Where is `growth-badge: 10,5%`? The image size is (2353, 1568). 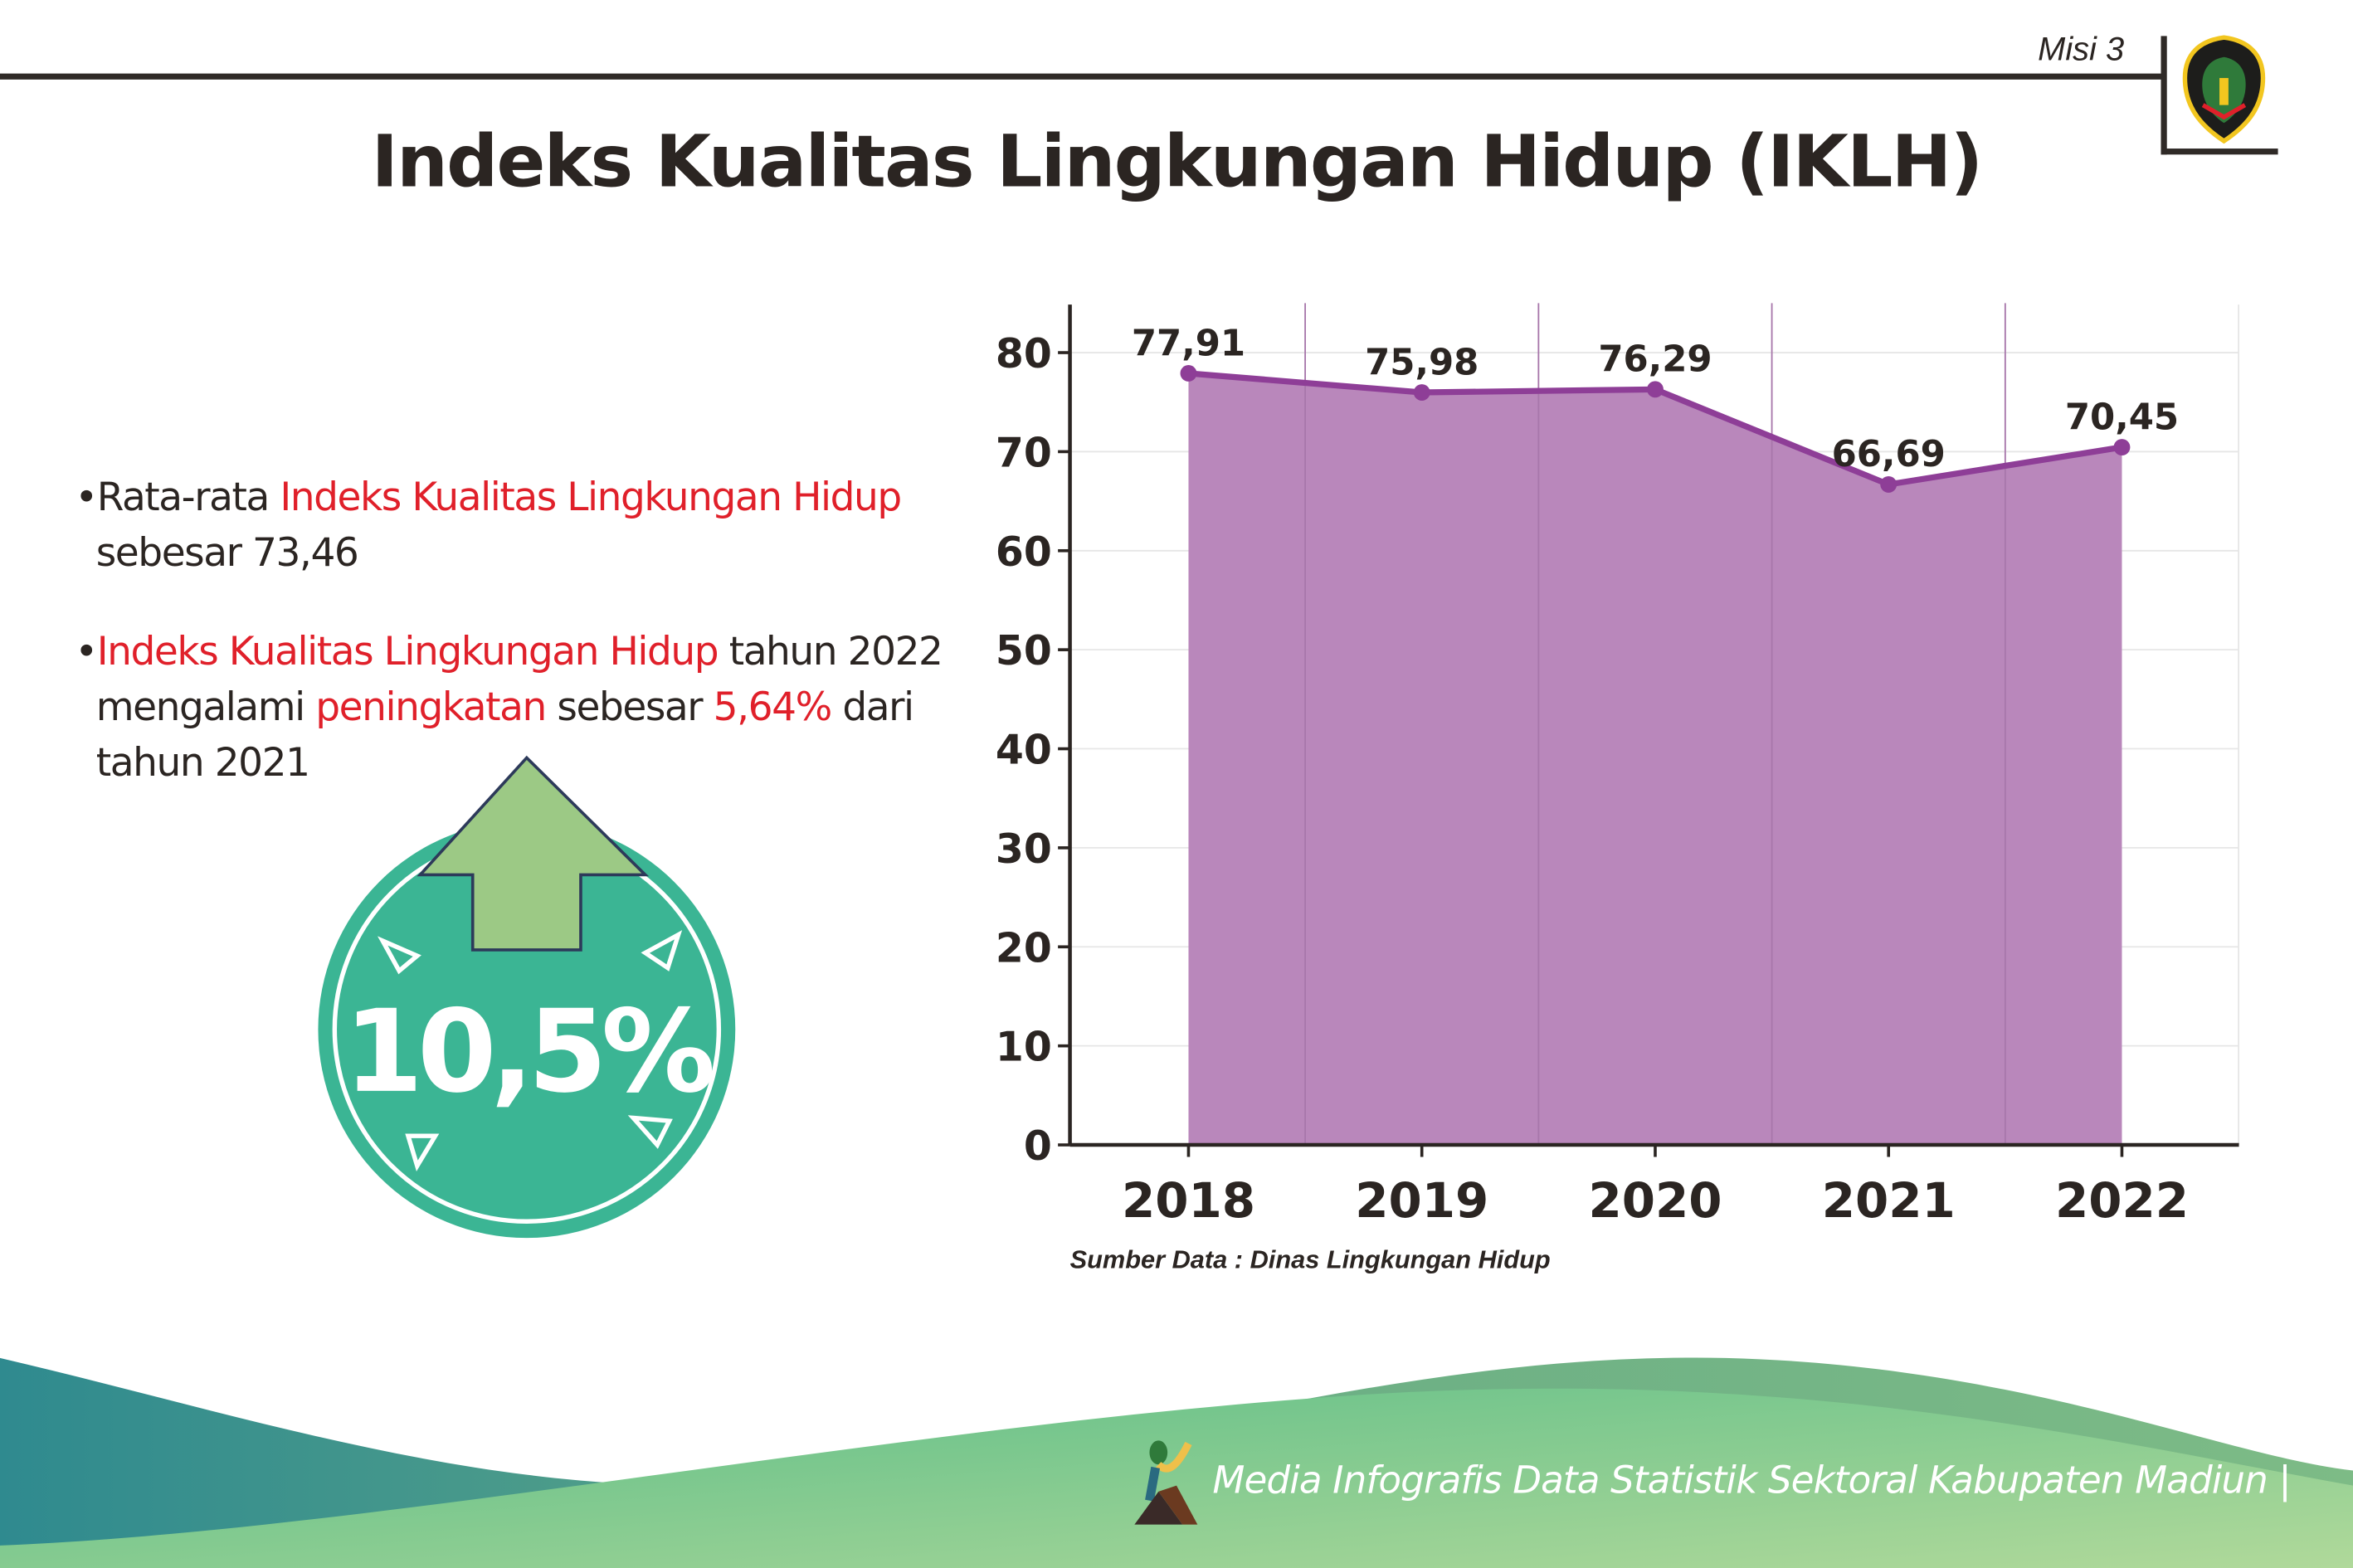
growth-badge: 10,5% is located at coordinates (527, 997).